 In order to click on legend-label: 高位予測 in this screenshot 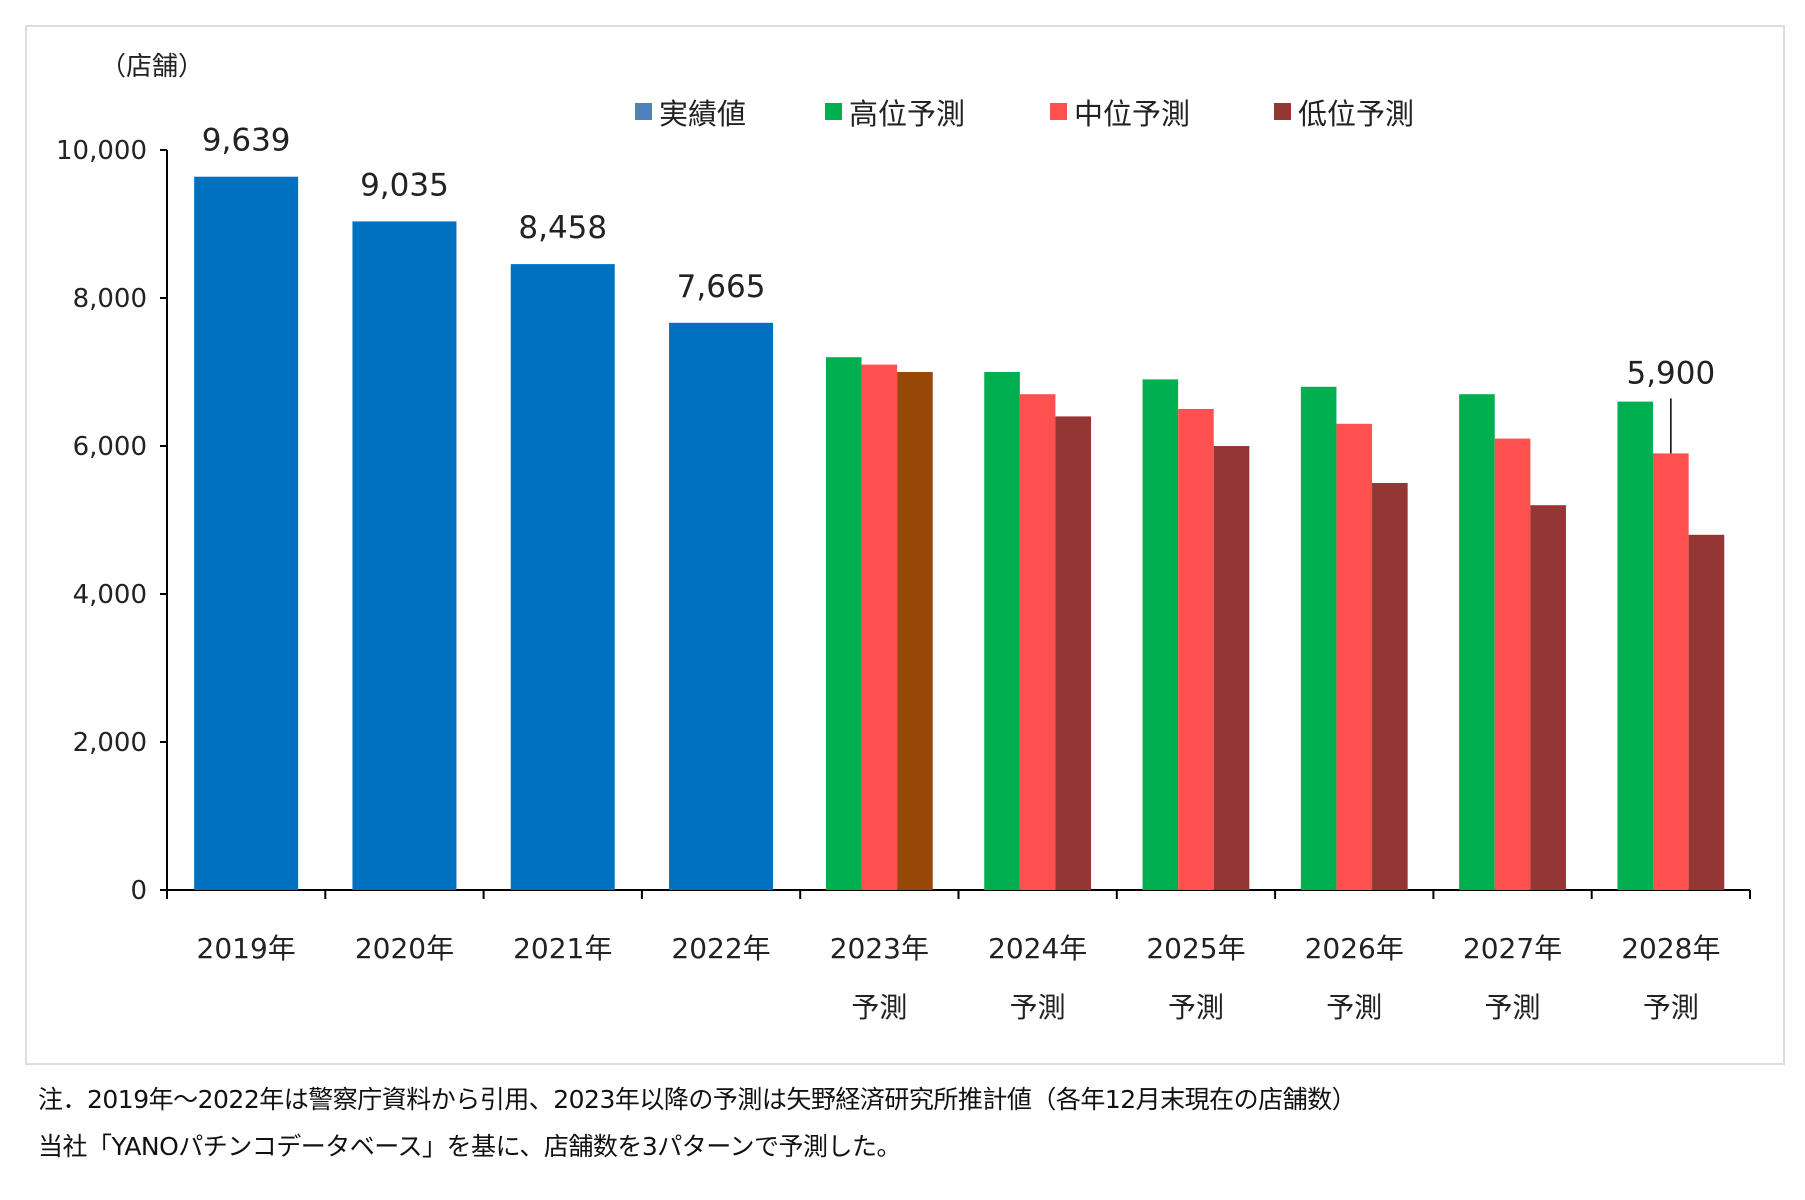, I will do `click(907, 114)`.